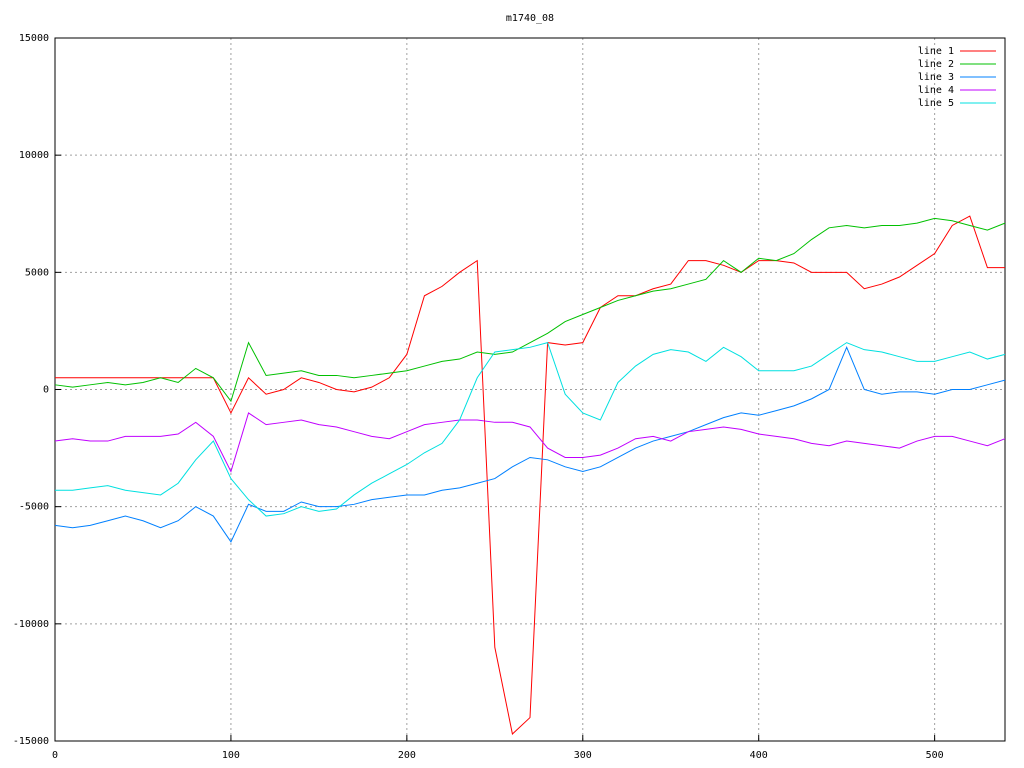 The image size is (1024, 768). Describe the element at coordinates (583, 755) in the screenshot. I see `x-tick-label: 300` at that location.